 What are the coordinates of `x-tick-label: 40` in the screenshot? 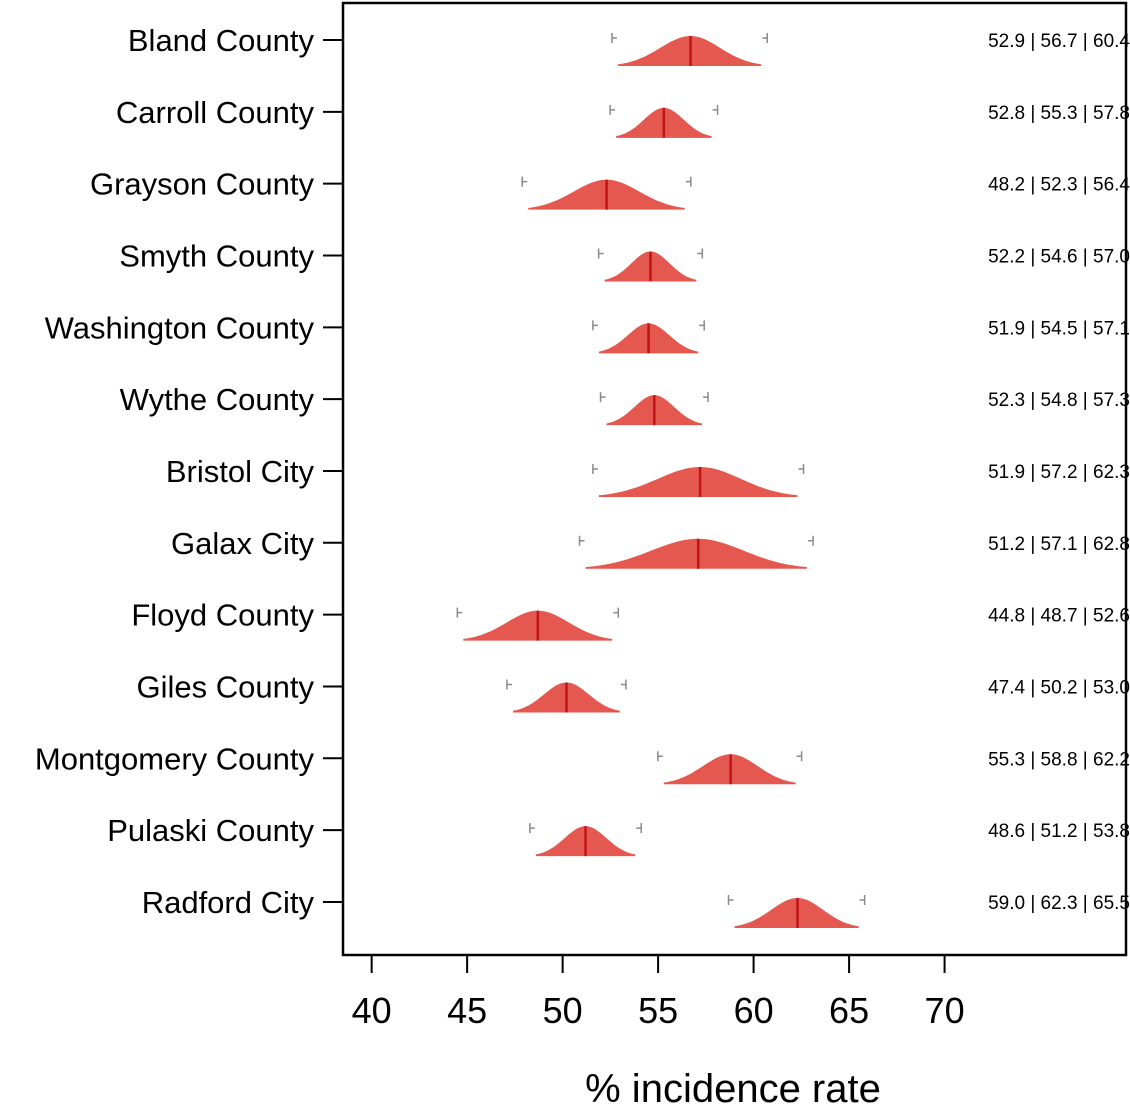 It's located at (372, 1010).